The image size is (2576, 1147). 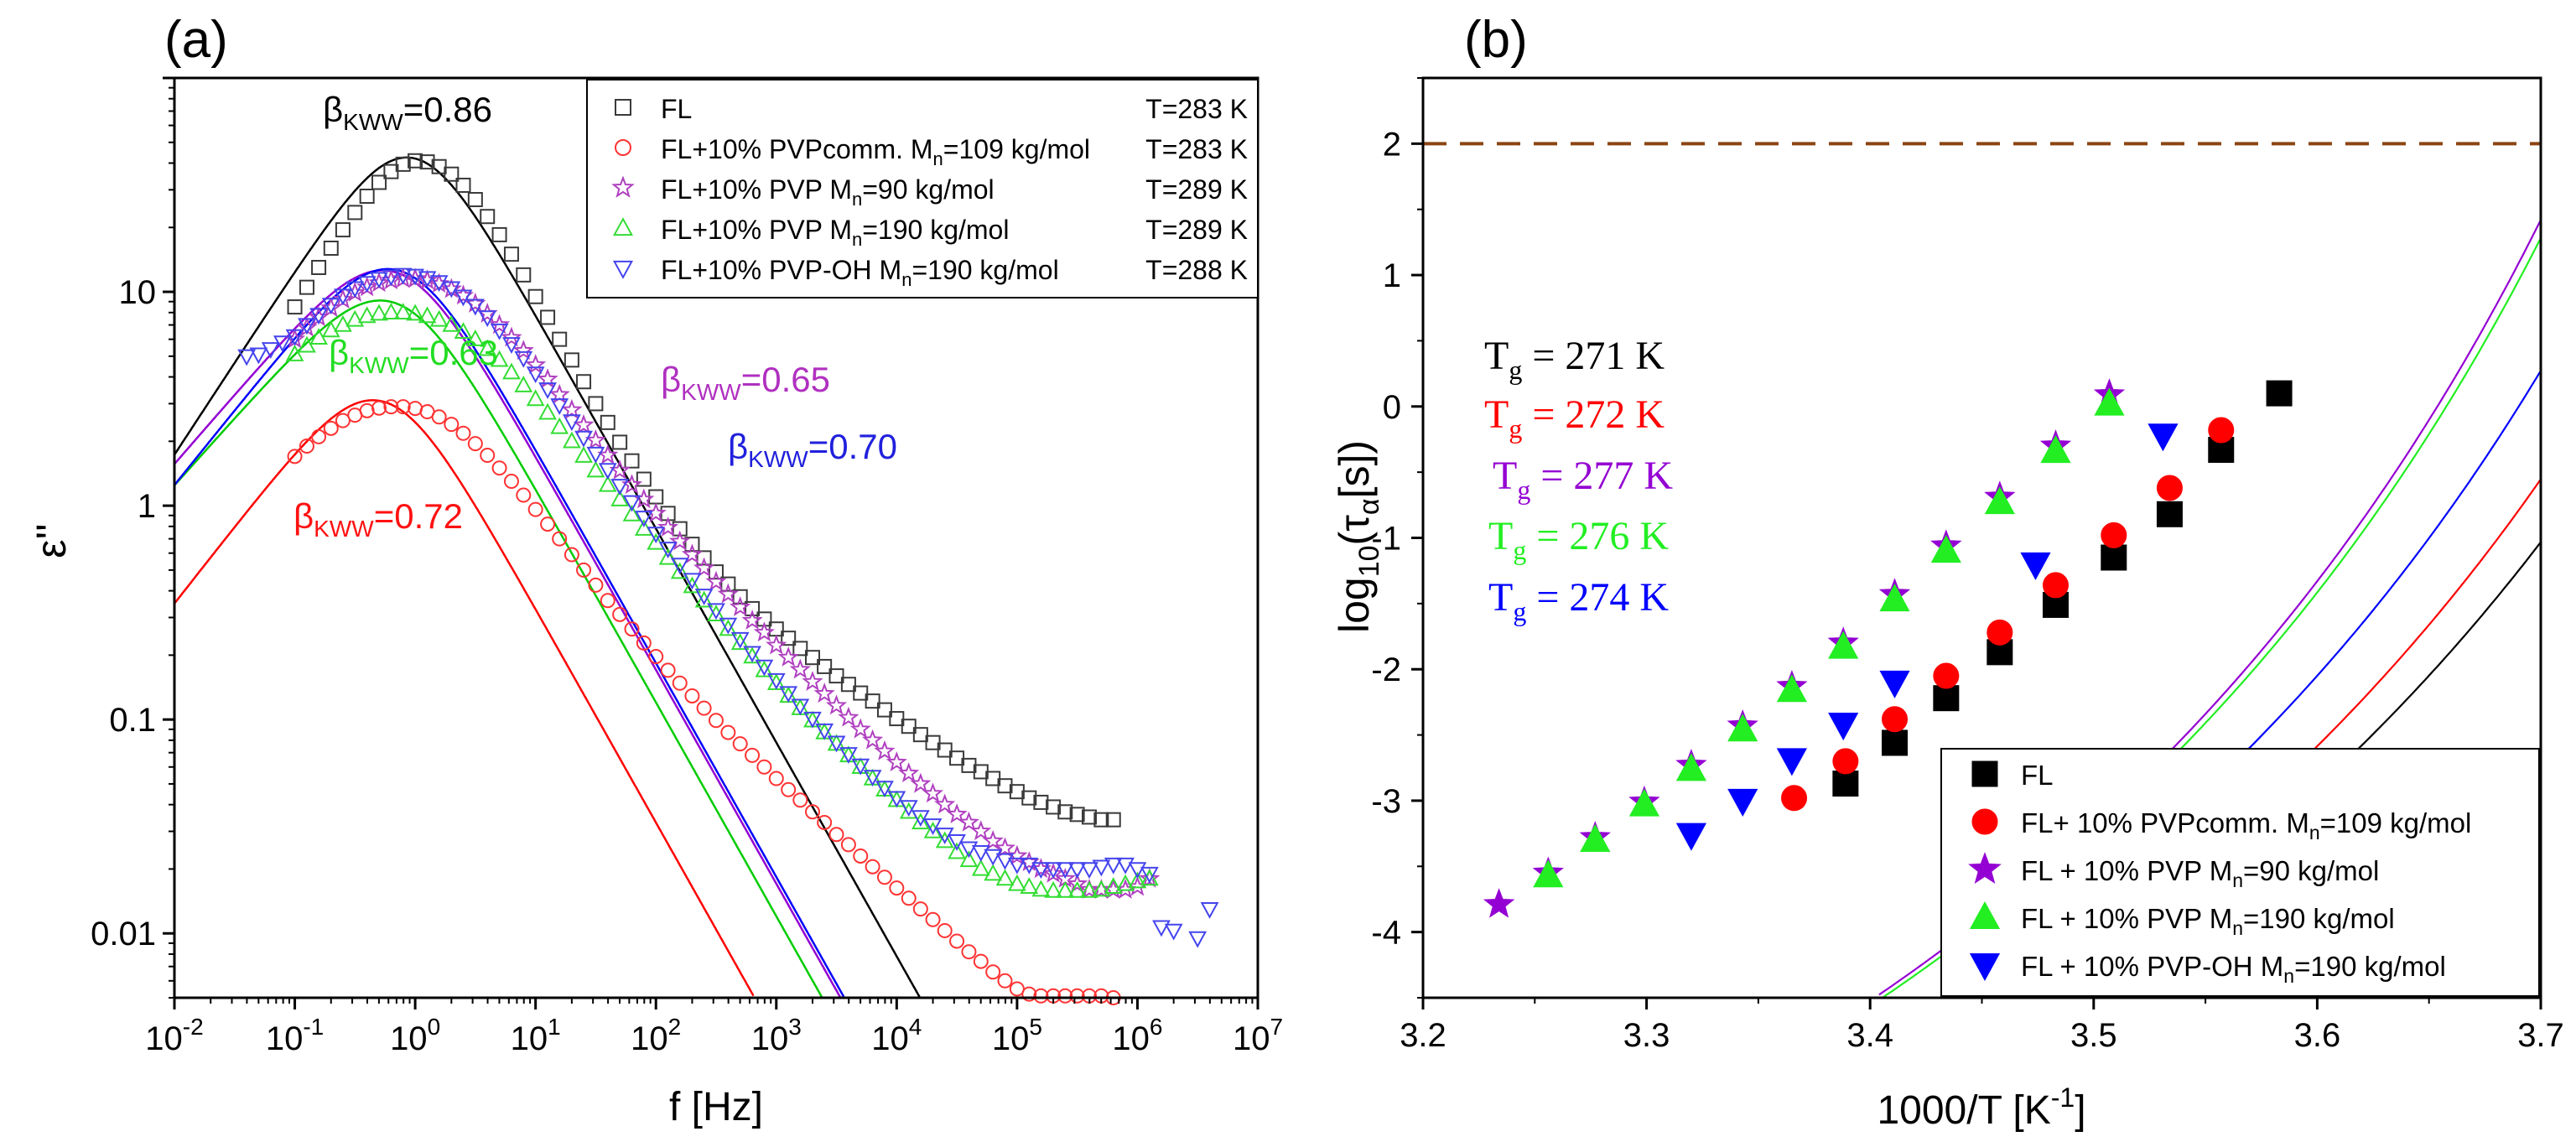 What do you see at coordinates (1354, 605) in the screenshot?
I see `panel-b-y-axis-title-prefix: log` at bounding box center [1354, 605].